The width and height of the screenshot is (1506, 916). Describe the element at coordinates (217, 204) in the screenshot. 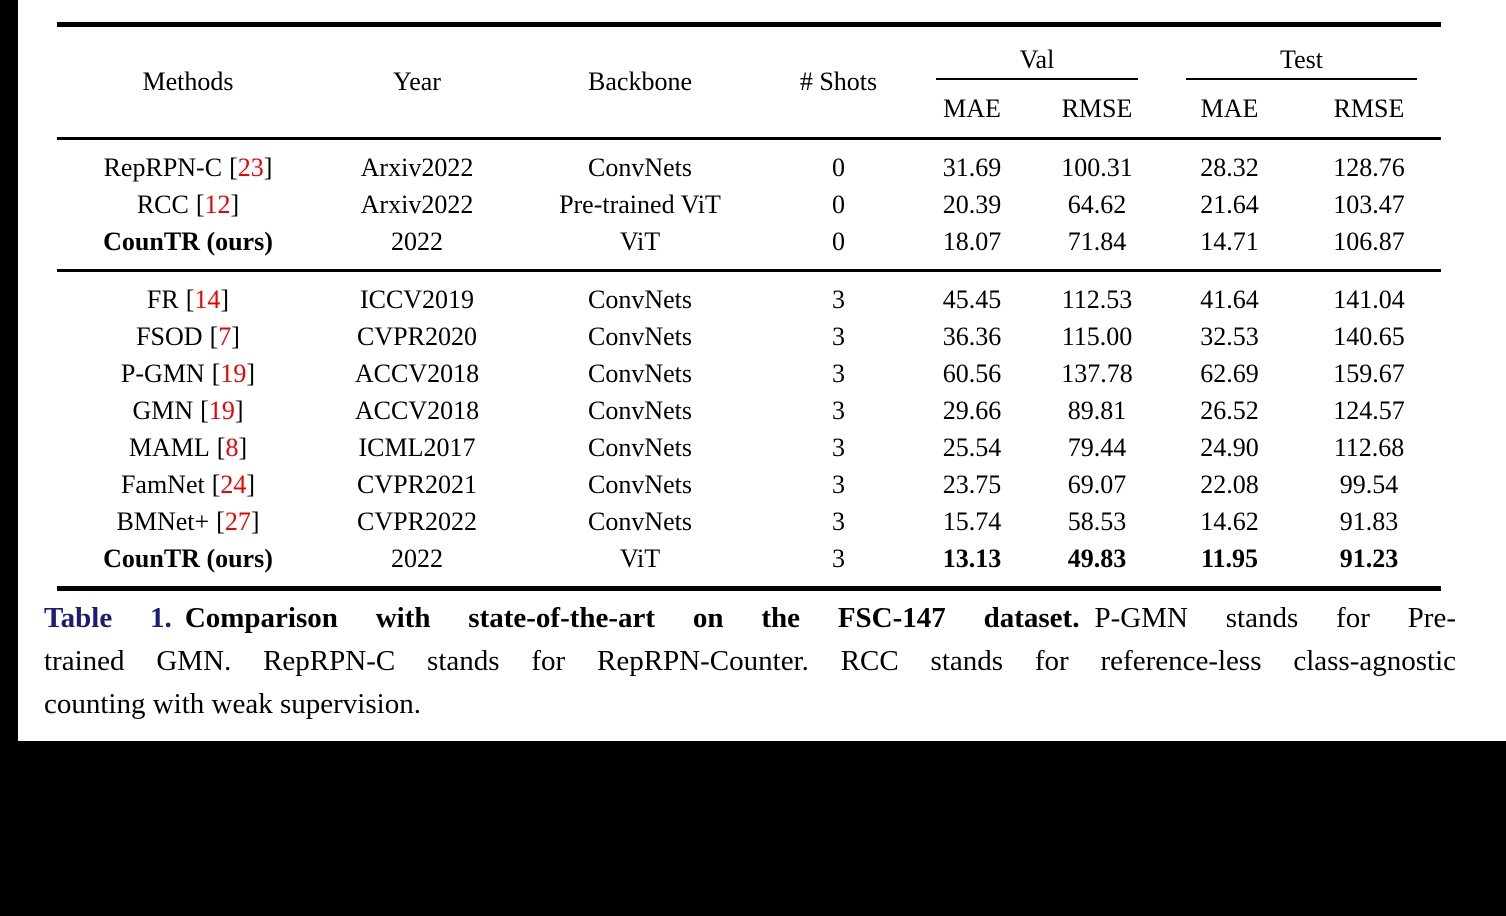

I see `citation-link: 12` at that location.